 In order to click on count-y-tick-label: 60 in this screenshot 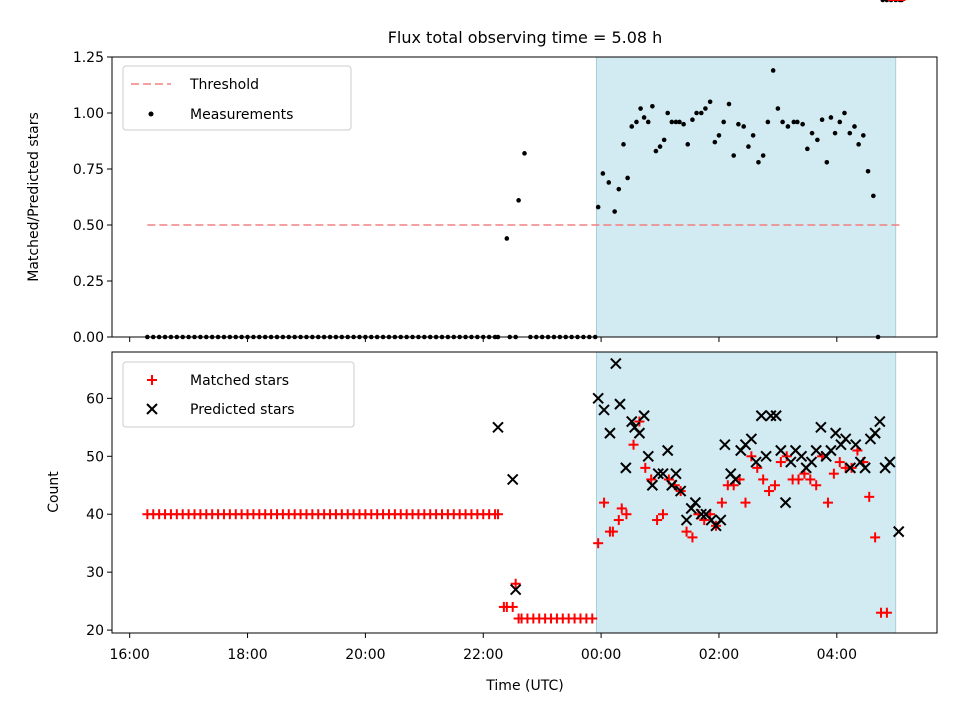, I will do `click(95, 399)`.